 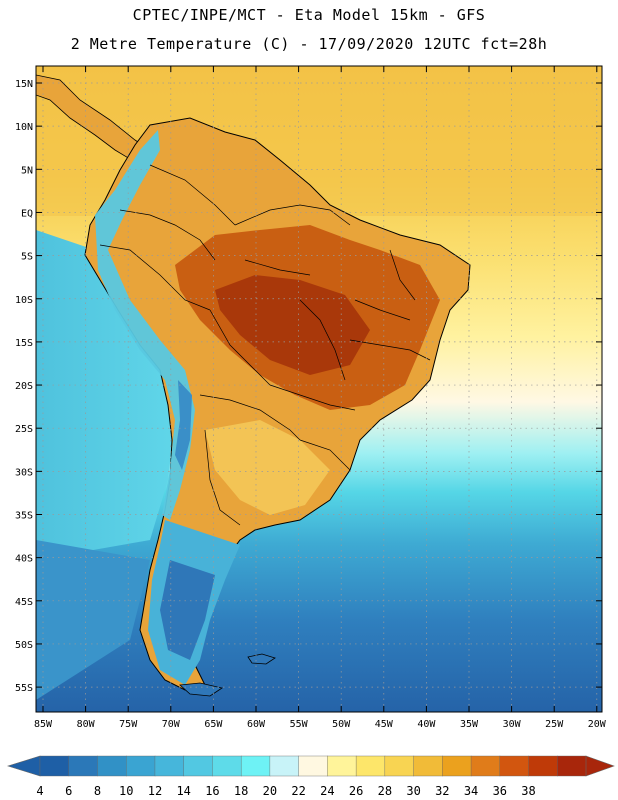 I want to click on lon-label: 45W, so click(x=384, y=724).